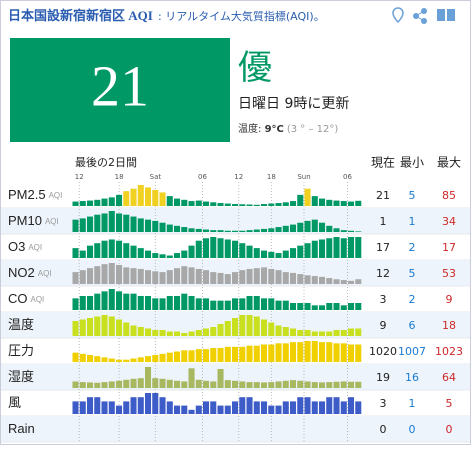 This screenshot has width=471, height=449. Describe the element at coordinates (21, 324) in the screenshot. I see `row-label: 温度` at that location.